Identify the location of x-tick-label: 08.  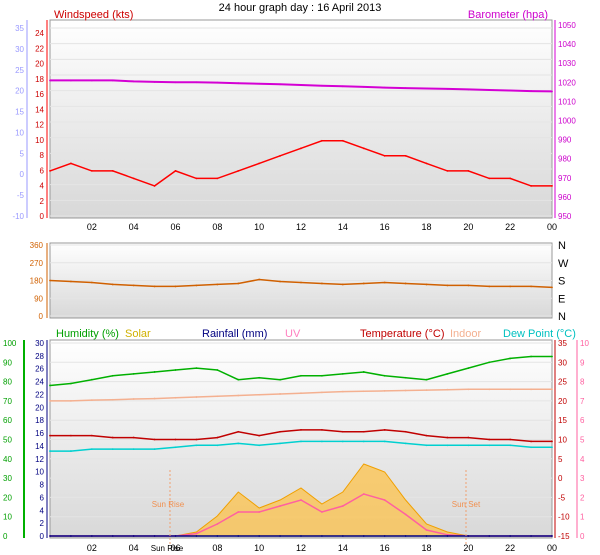
(217, 548).